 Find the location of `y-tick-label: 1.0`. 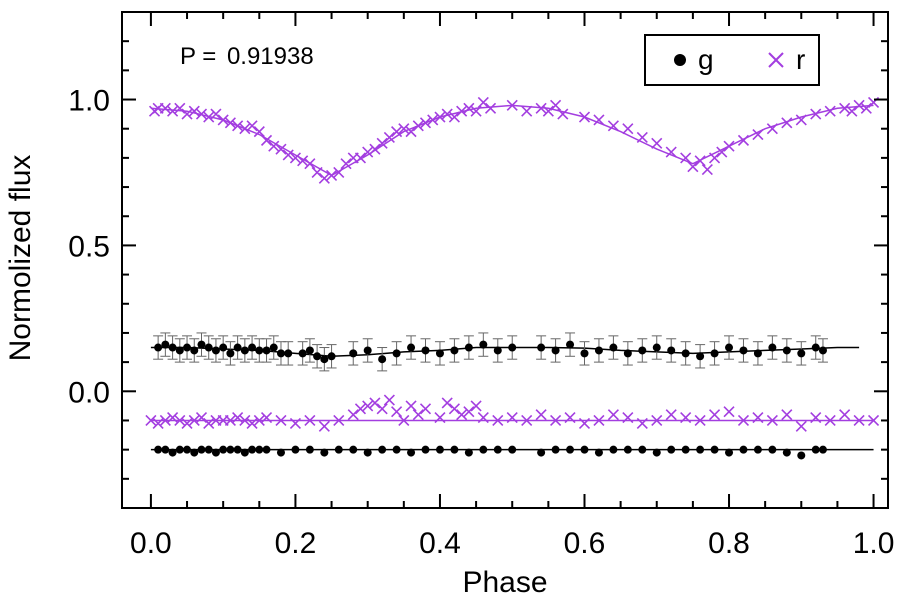

y-tick-label: 1.0 is located at coordinates (89, 101).